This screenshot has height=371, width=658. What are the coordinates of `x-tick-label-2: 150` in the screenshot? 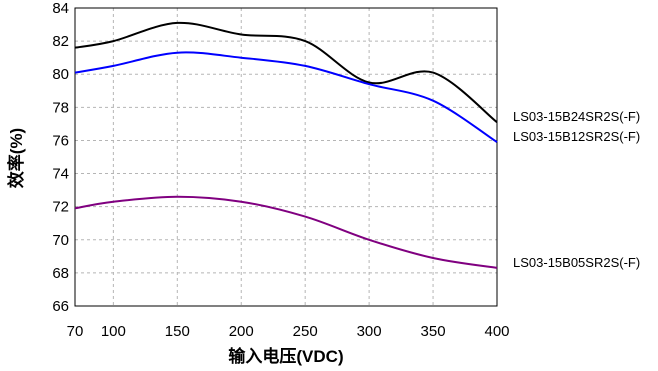 It's located at (177, 331).